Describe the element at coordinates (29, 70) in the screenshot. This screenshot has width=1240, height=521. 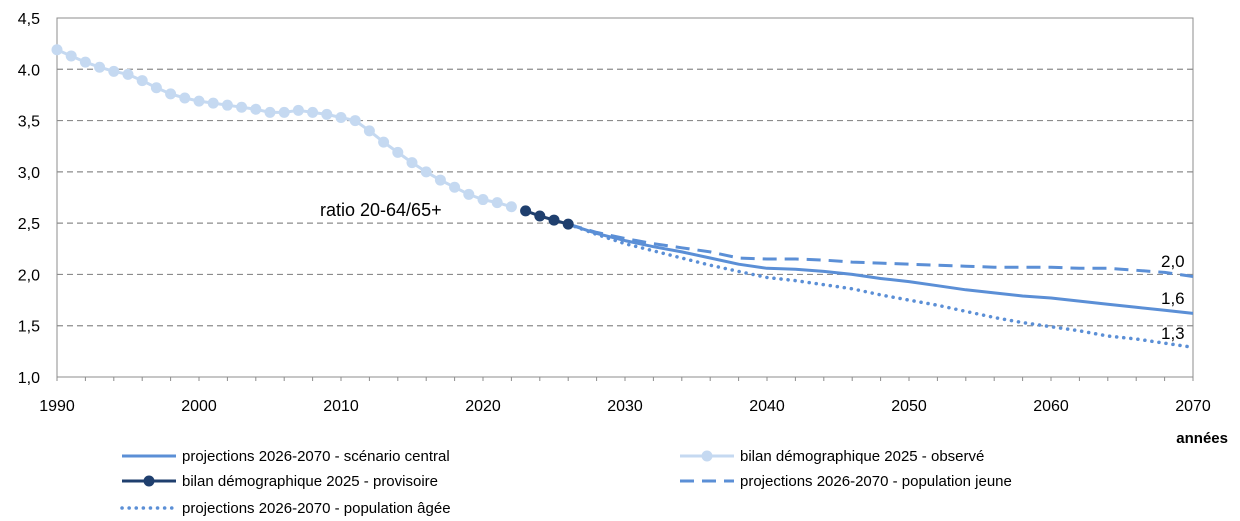
I see `y-tick-label: 4.0` at that location.